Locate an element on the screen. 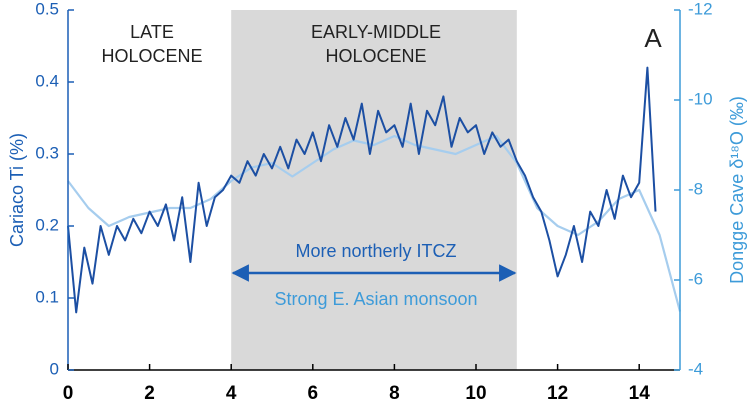  x-tick-label: 6 is located at coordinates (313, 393).